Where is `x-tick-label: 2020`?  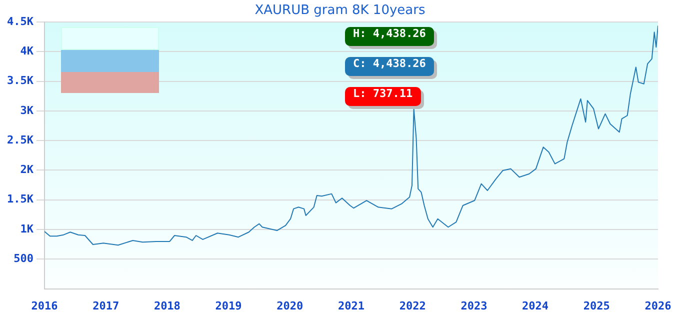
x-tick-label: 2020 is located at coordinates (290, 305).